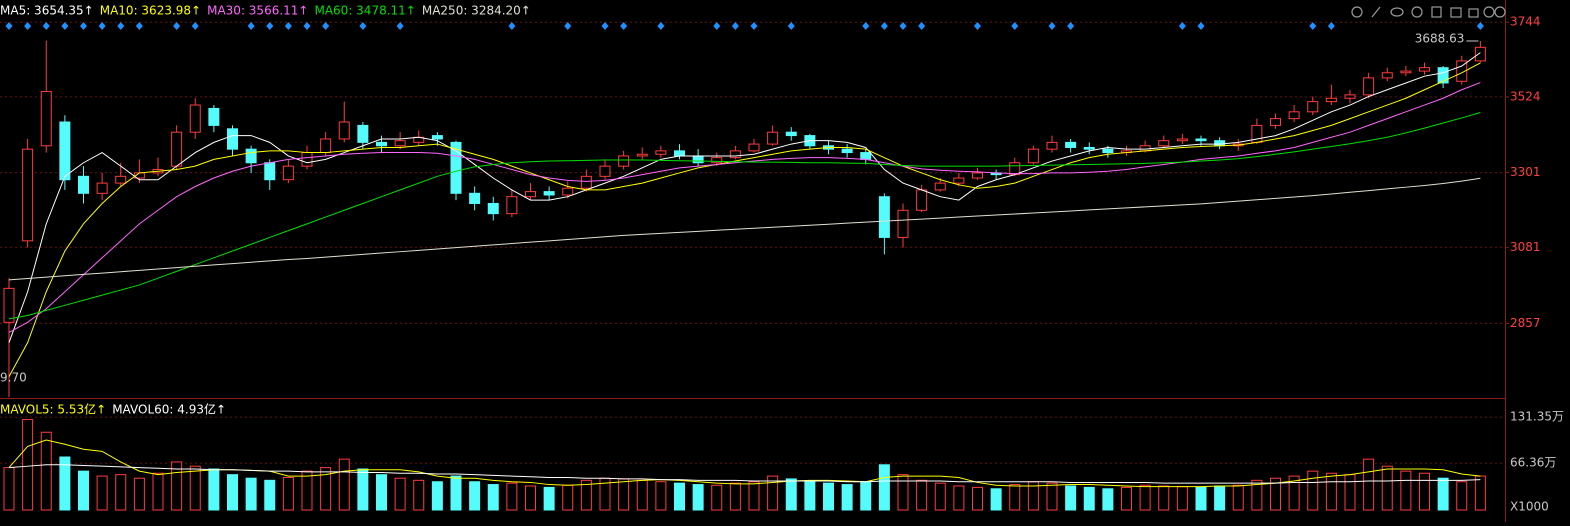  Describe the element at coordinates (53, 409) in the screenshot. I see `legend-entry: MAVOL5: 5.53亿↑` at that location.